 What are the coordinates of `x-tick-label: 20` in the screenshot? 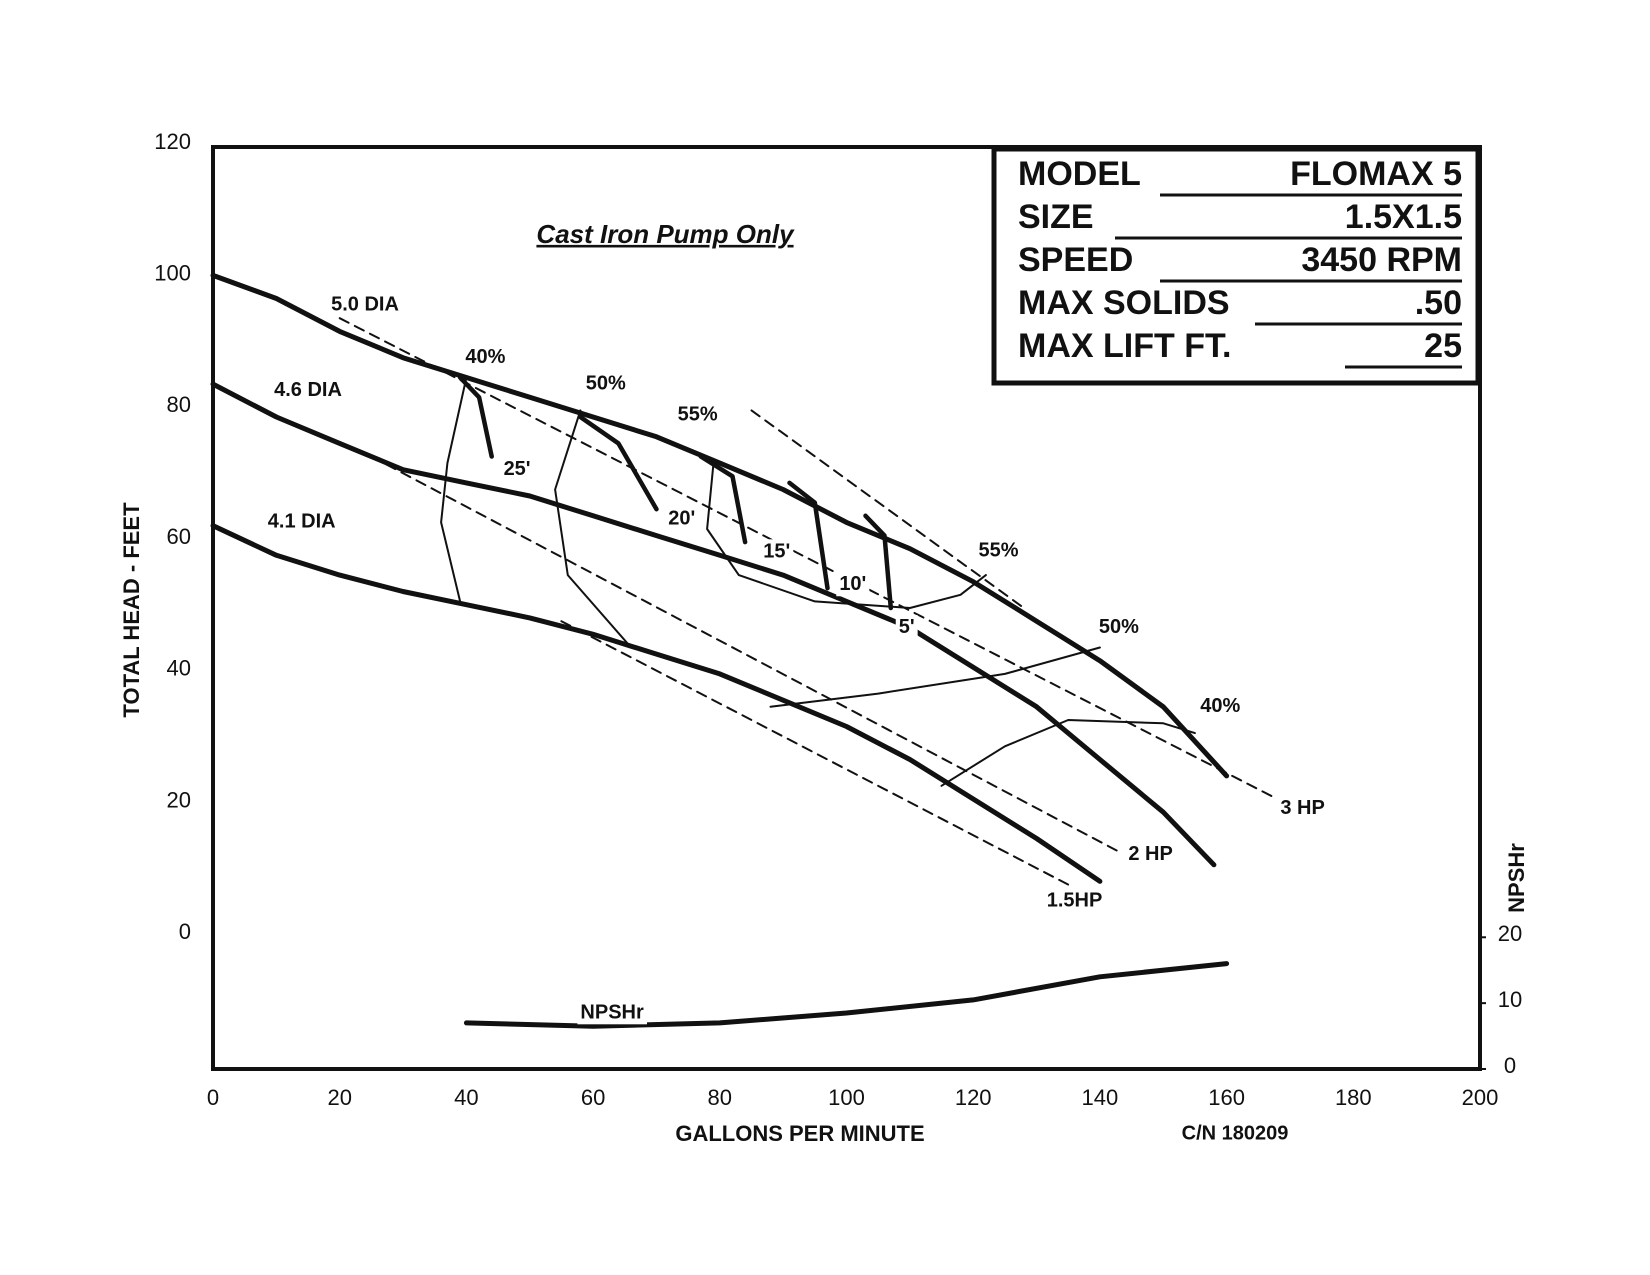 It's located at (339, 1097).